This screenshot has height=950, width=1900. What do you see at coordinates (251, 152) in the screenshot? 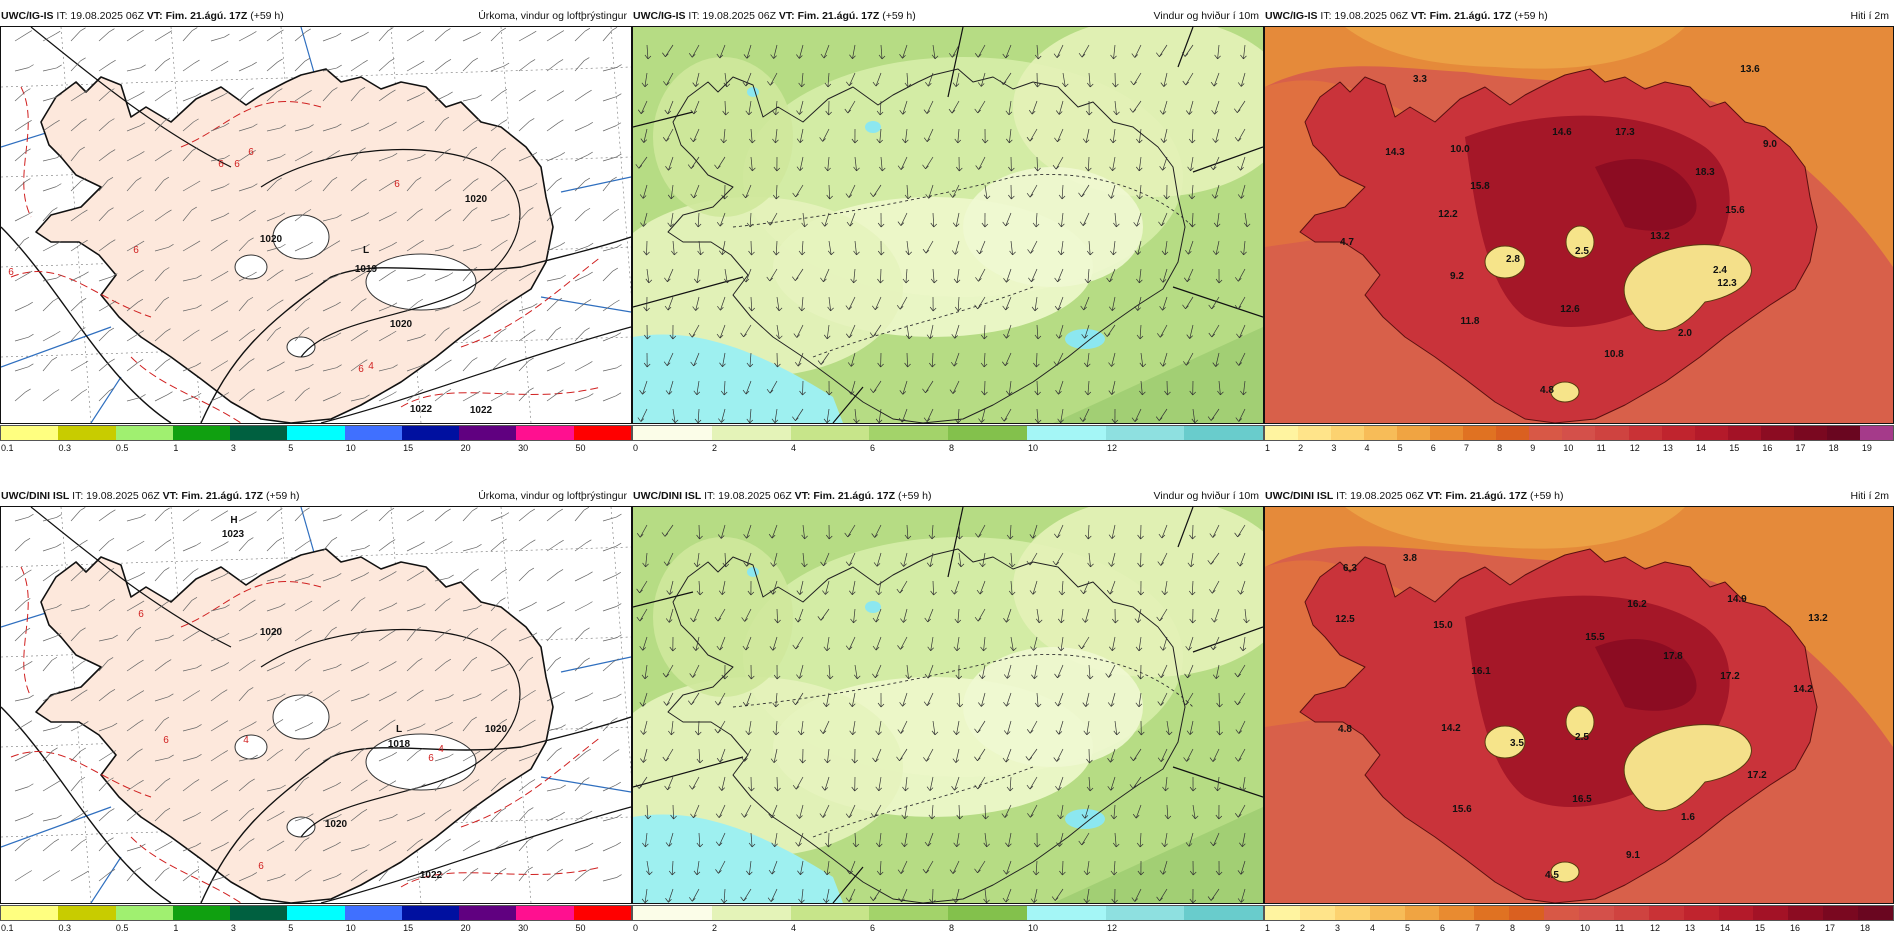
I see `pressure-label: 6` at bounding box center [251, 152].